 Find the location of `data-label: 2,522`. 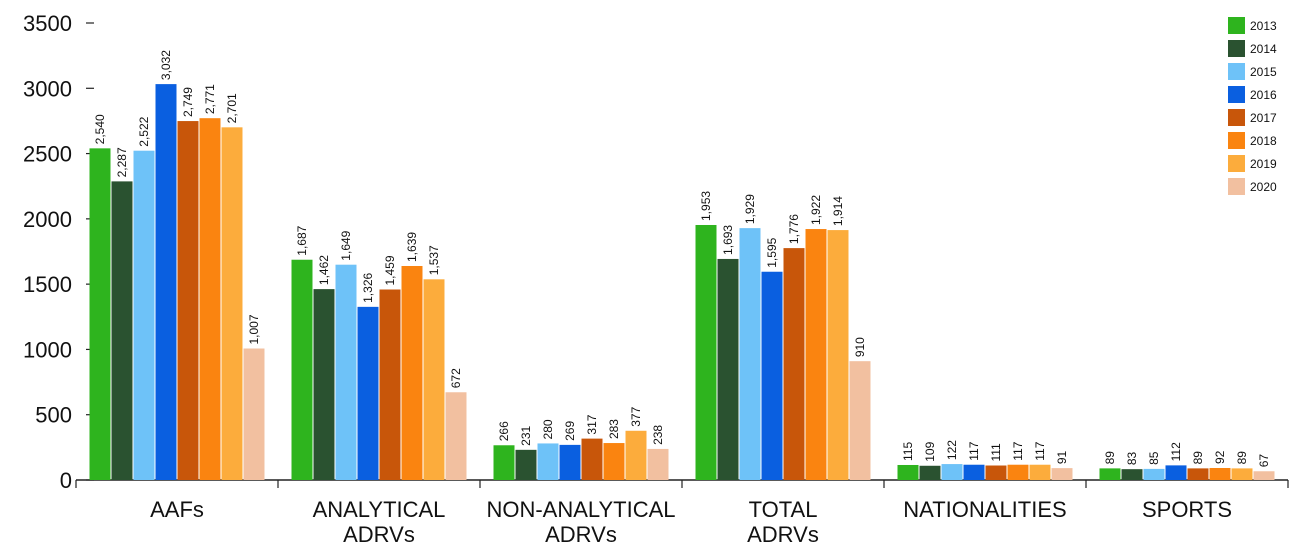

data-label: 2,522 is located at coordinates (144, 131).